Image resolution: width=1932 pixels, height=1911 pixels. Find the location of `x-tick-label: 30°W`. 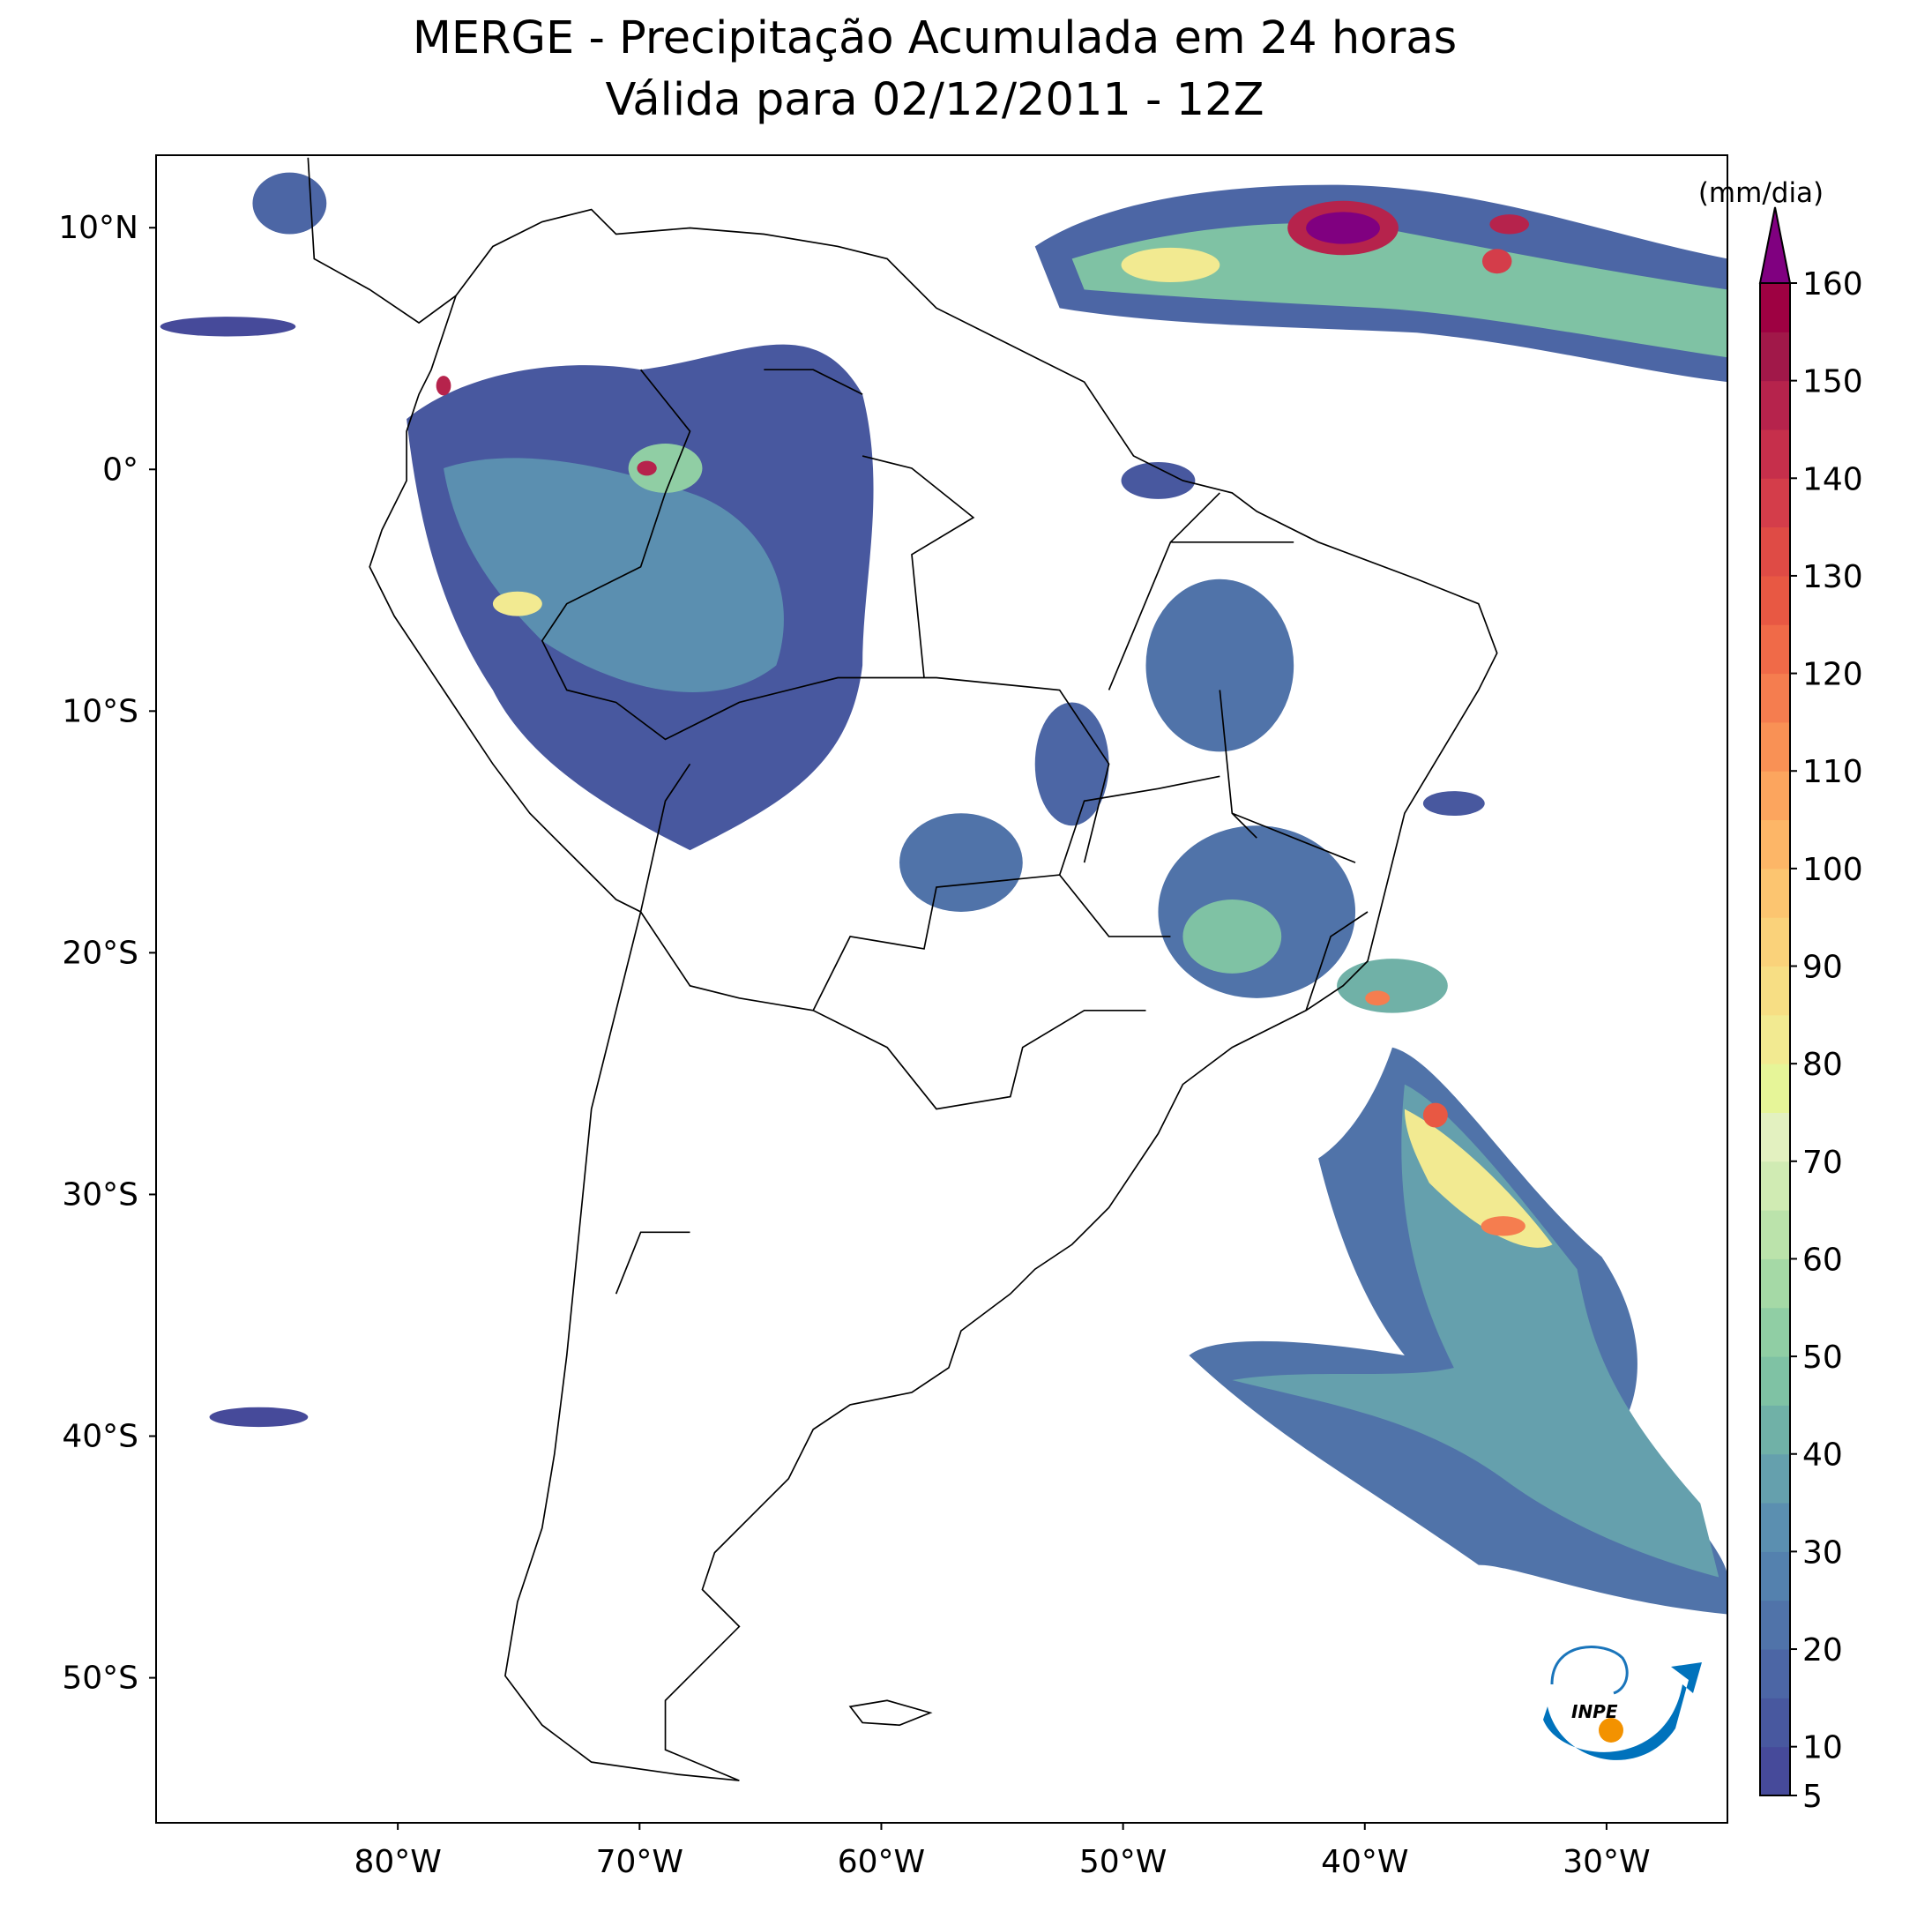

x-tick-label: 30°W is located at coordinates (1606, 1862).